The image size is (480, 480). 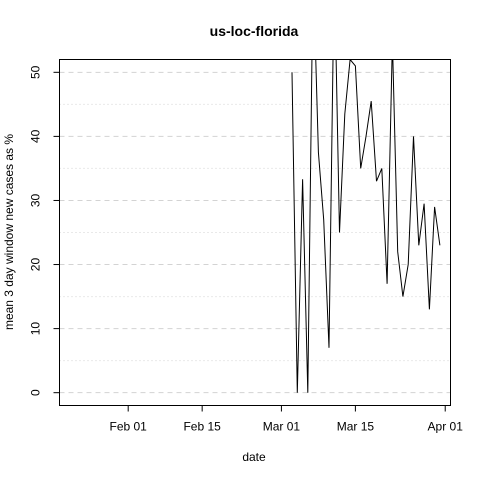 What do you see at coordinates (446, 427) in the screenshot?
I see `x-tick-label: Apr 01` at bounding box center [446, 427].